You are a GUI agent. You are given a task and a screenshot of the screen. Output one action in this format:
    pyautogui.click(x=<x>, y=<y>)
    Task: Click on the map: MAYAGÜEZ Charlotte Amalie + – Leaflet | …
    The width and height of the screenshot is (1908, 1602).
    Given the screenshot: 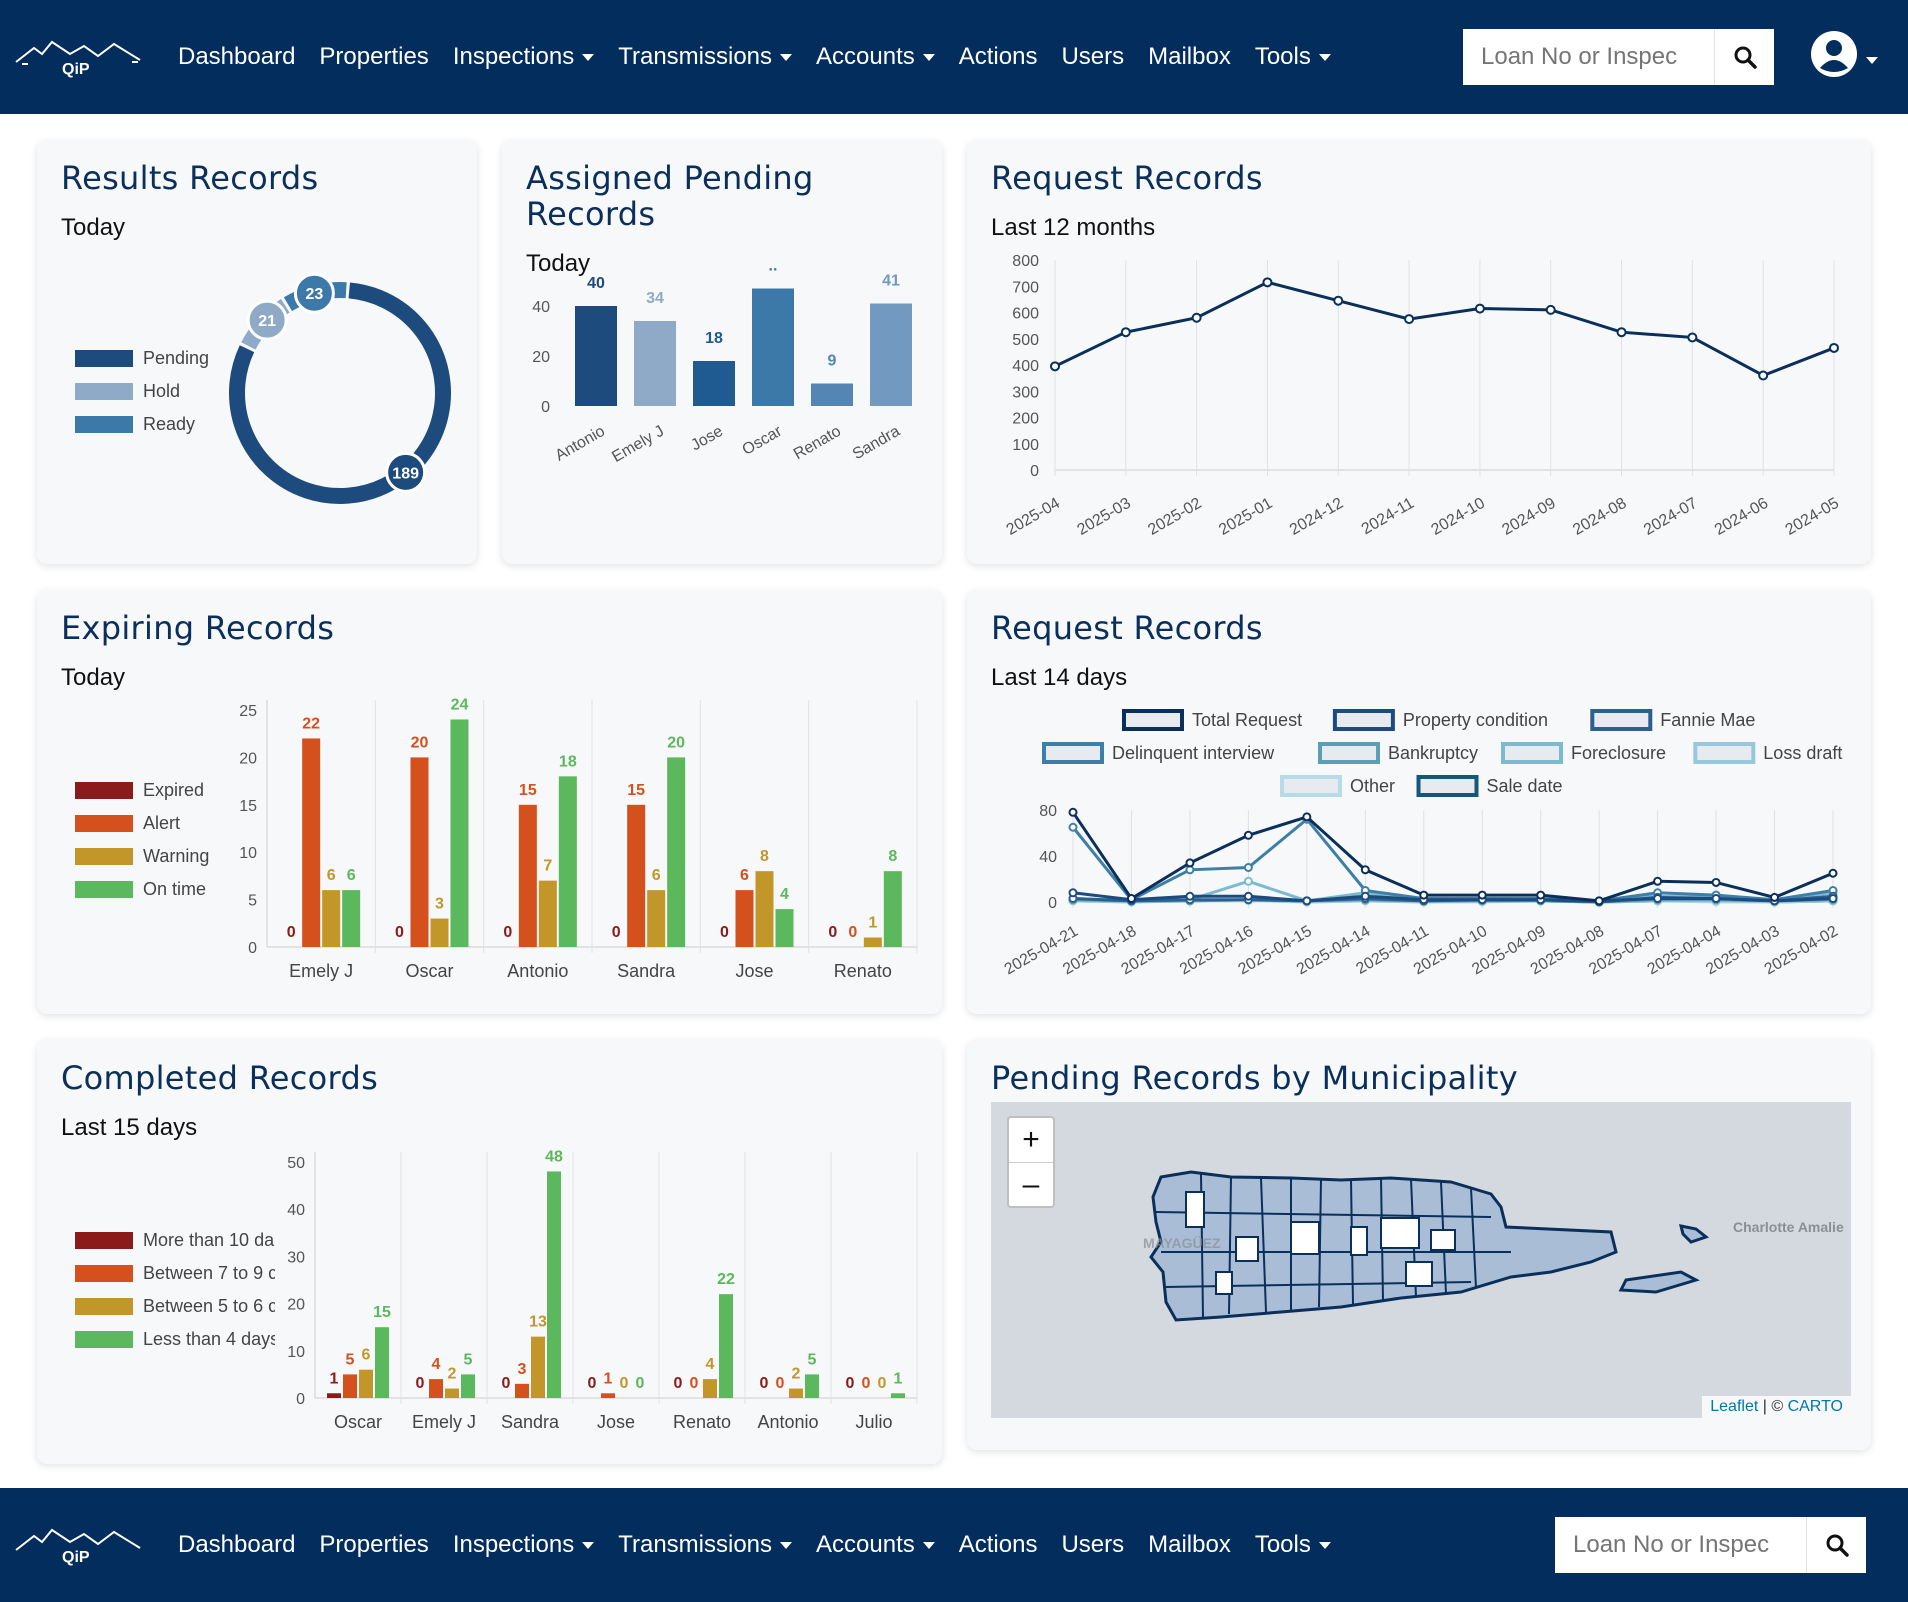 What is the action you would take?
    pyautogui.click(x=1421, y=1260)
    